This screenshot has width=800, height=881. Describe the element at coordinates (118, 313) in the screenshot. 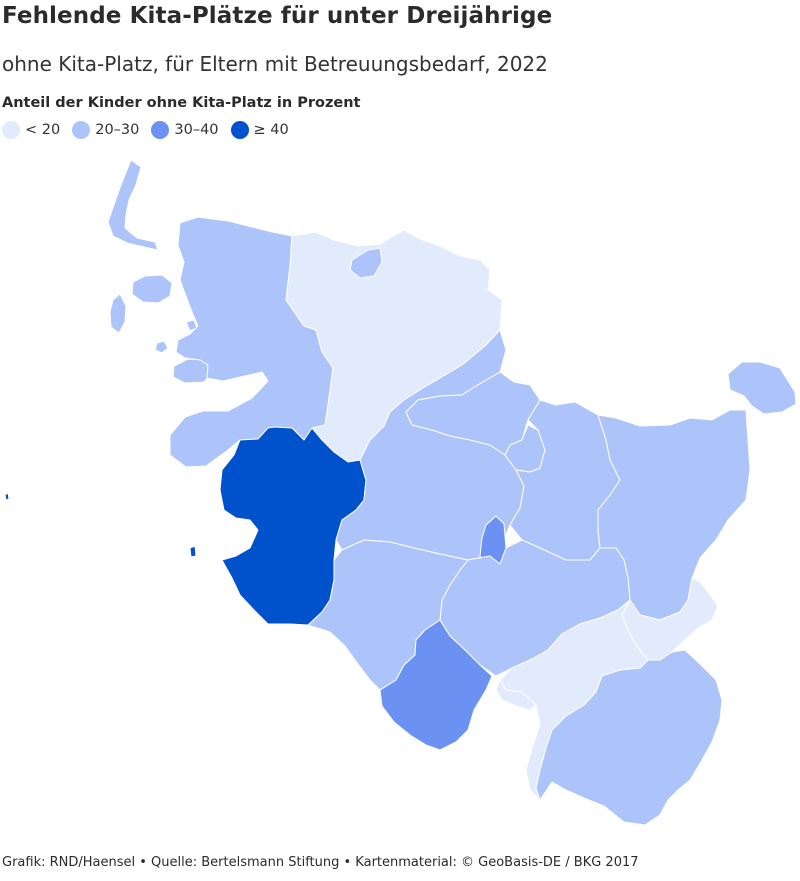

I see `region-amrum` at that location.